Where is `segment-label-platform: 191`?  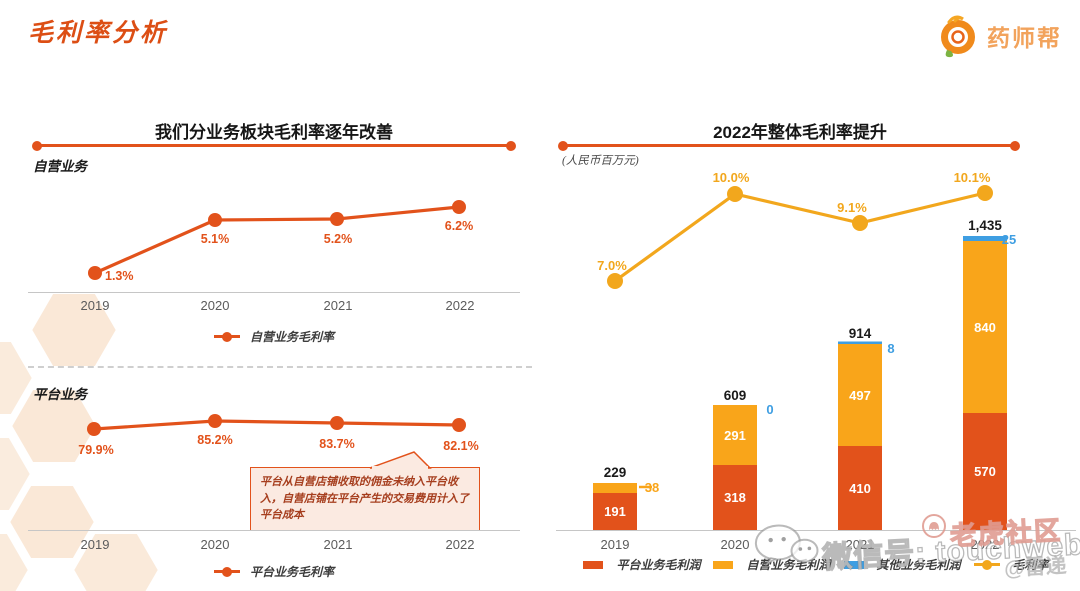 segment-label-platform: 191 is located at coordinates (615, 511).